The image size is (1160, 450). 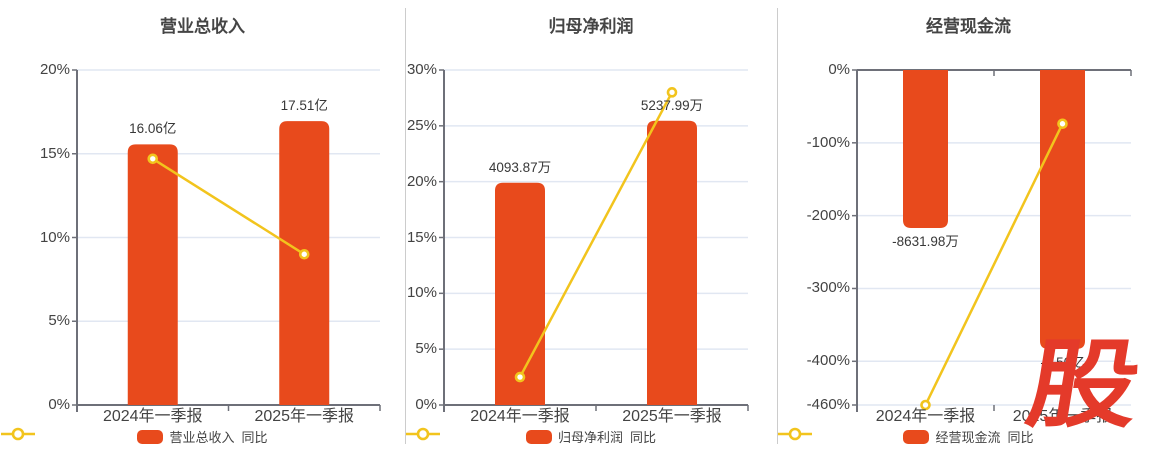 I want to click on bar-value-label: 4093.87万, so click(x=520, y=167).